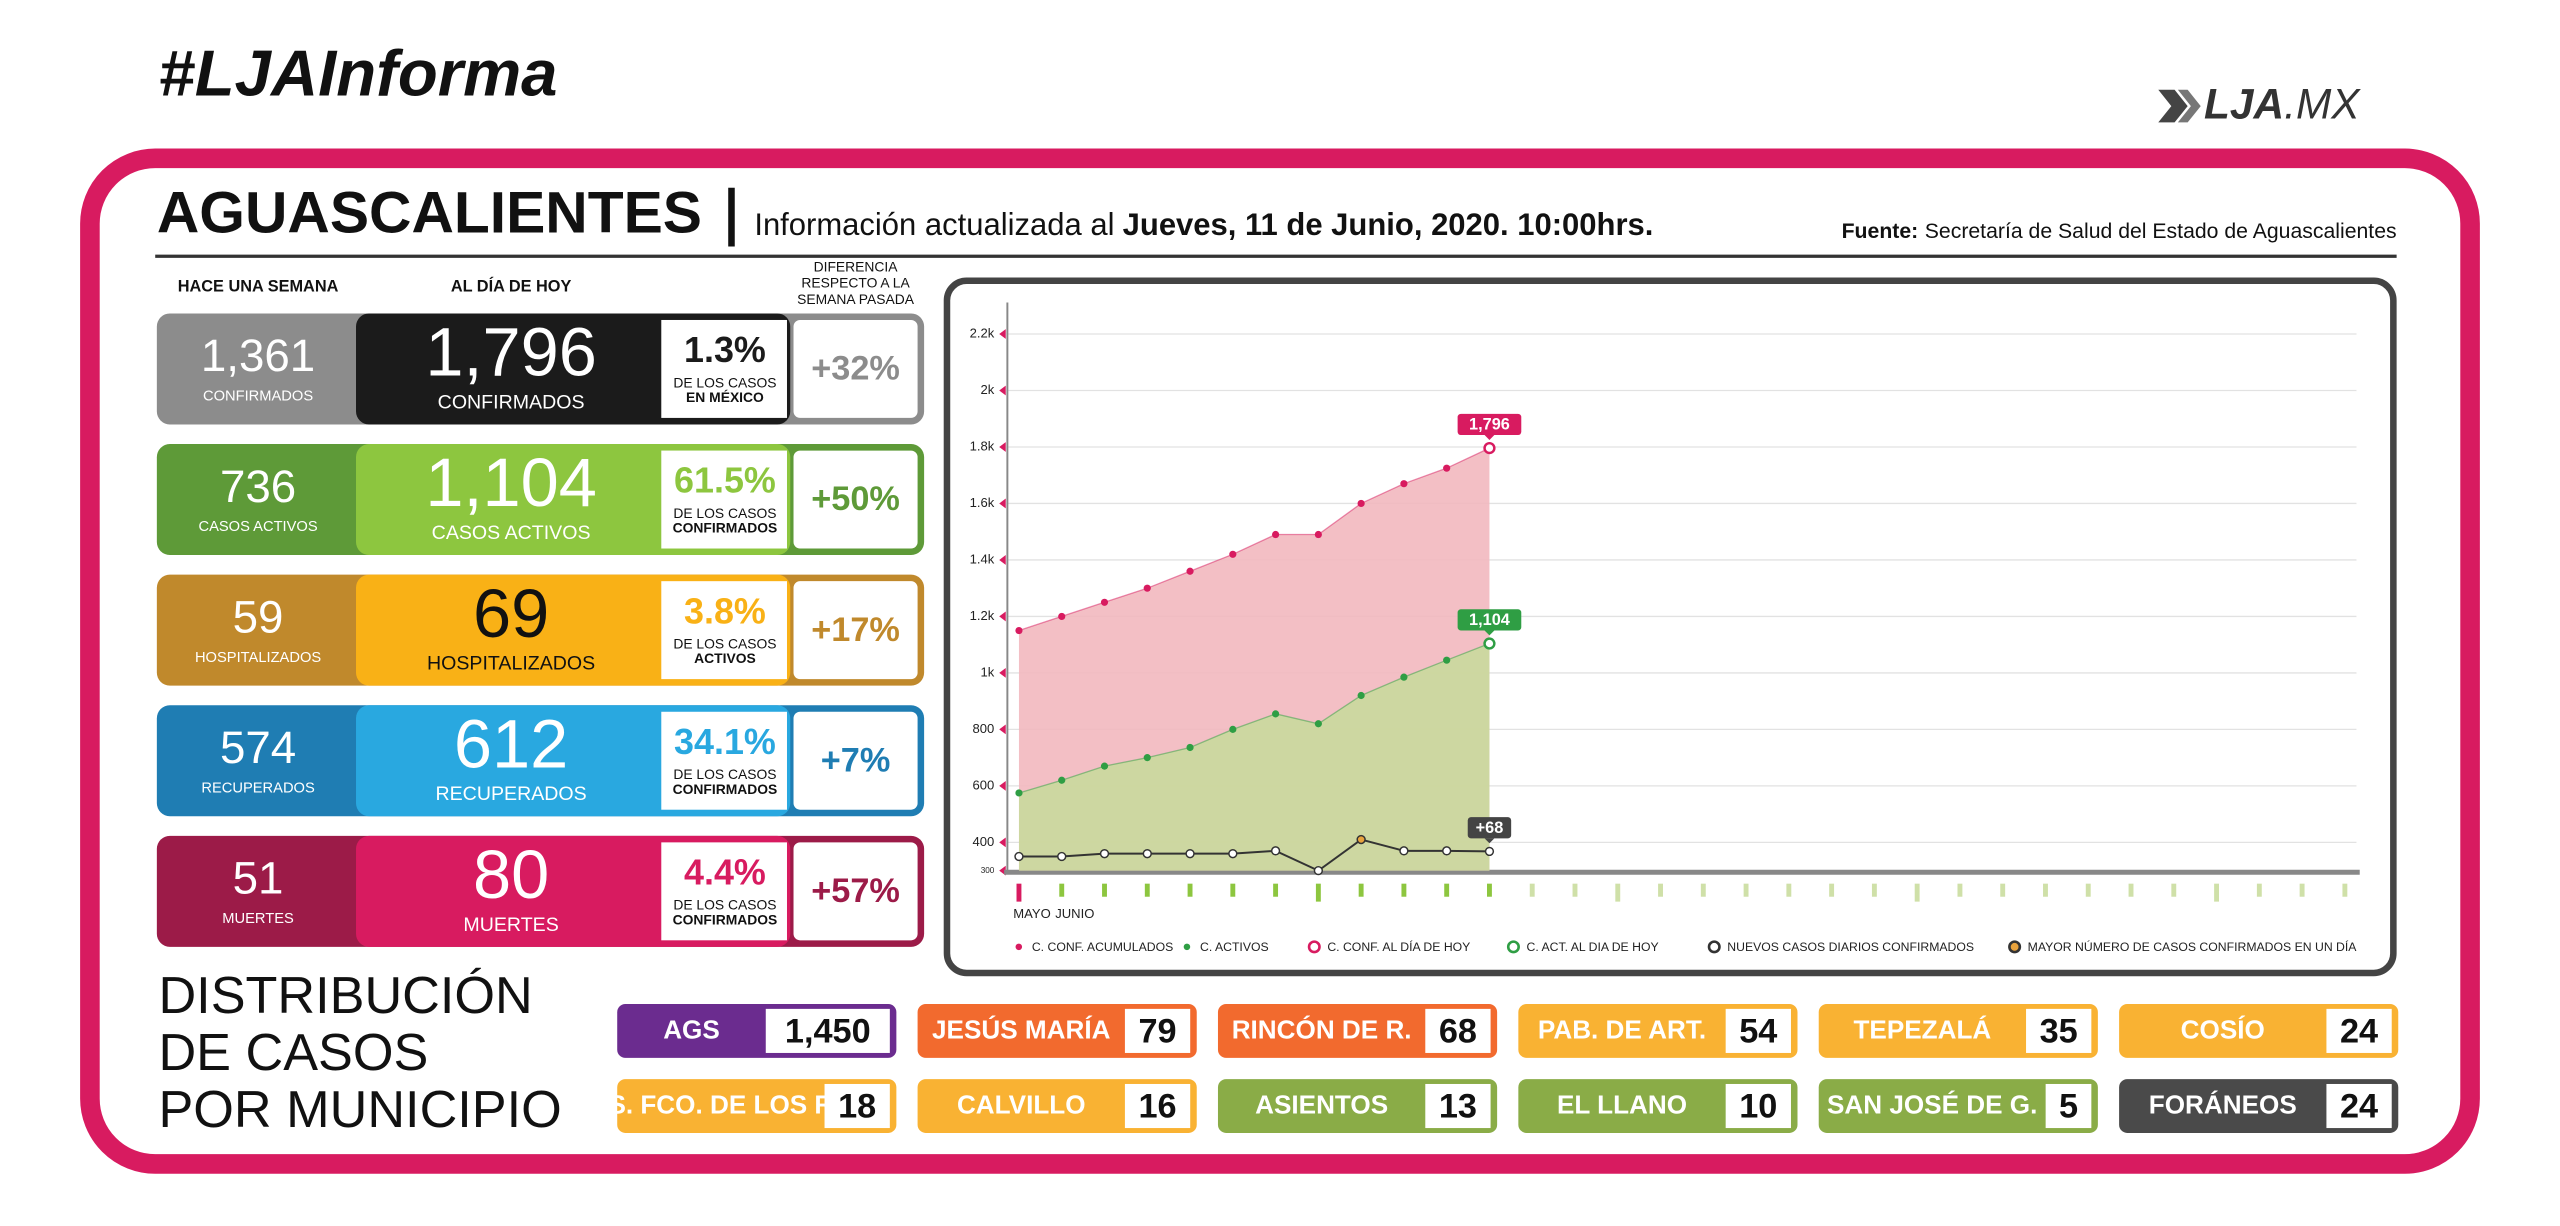 The image size is (2560, 1226). What do you see at coordinates (2189, 106) in the screenshot?
I see `logo-chevron` at bounding box center [2189, 106].